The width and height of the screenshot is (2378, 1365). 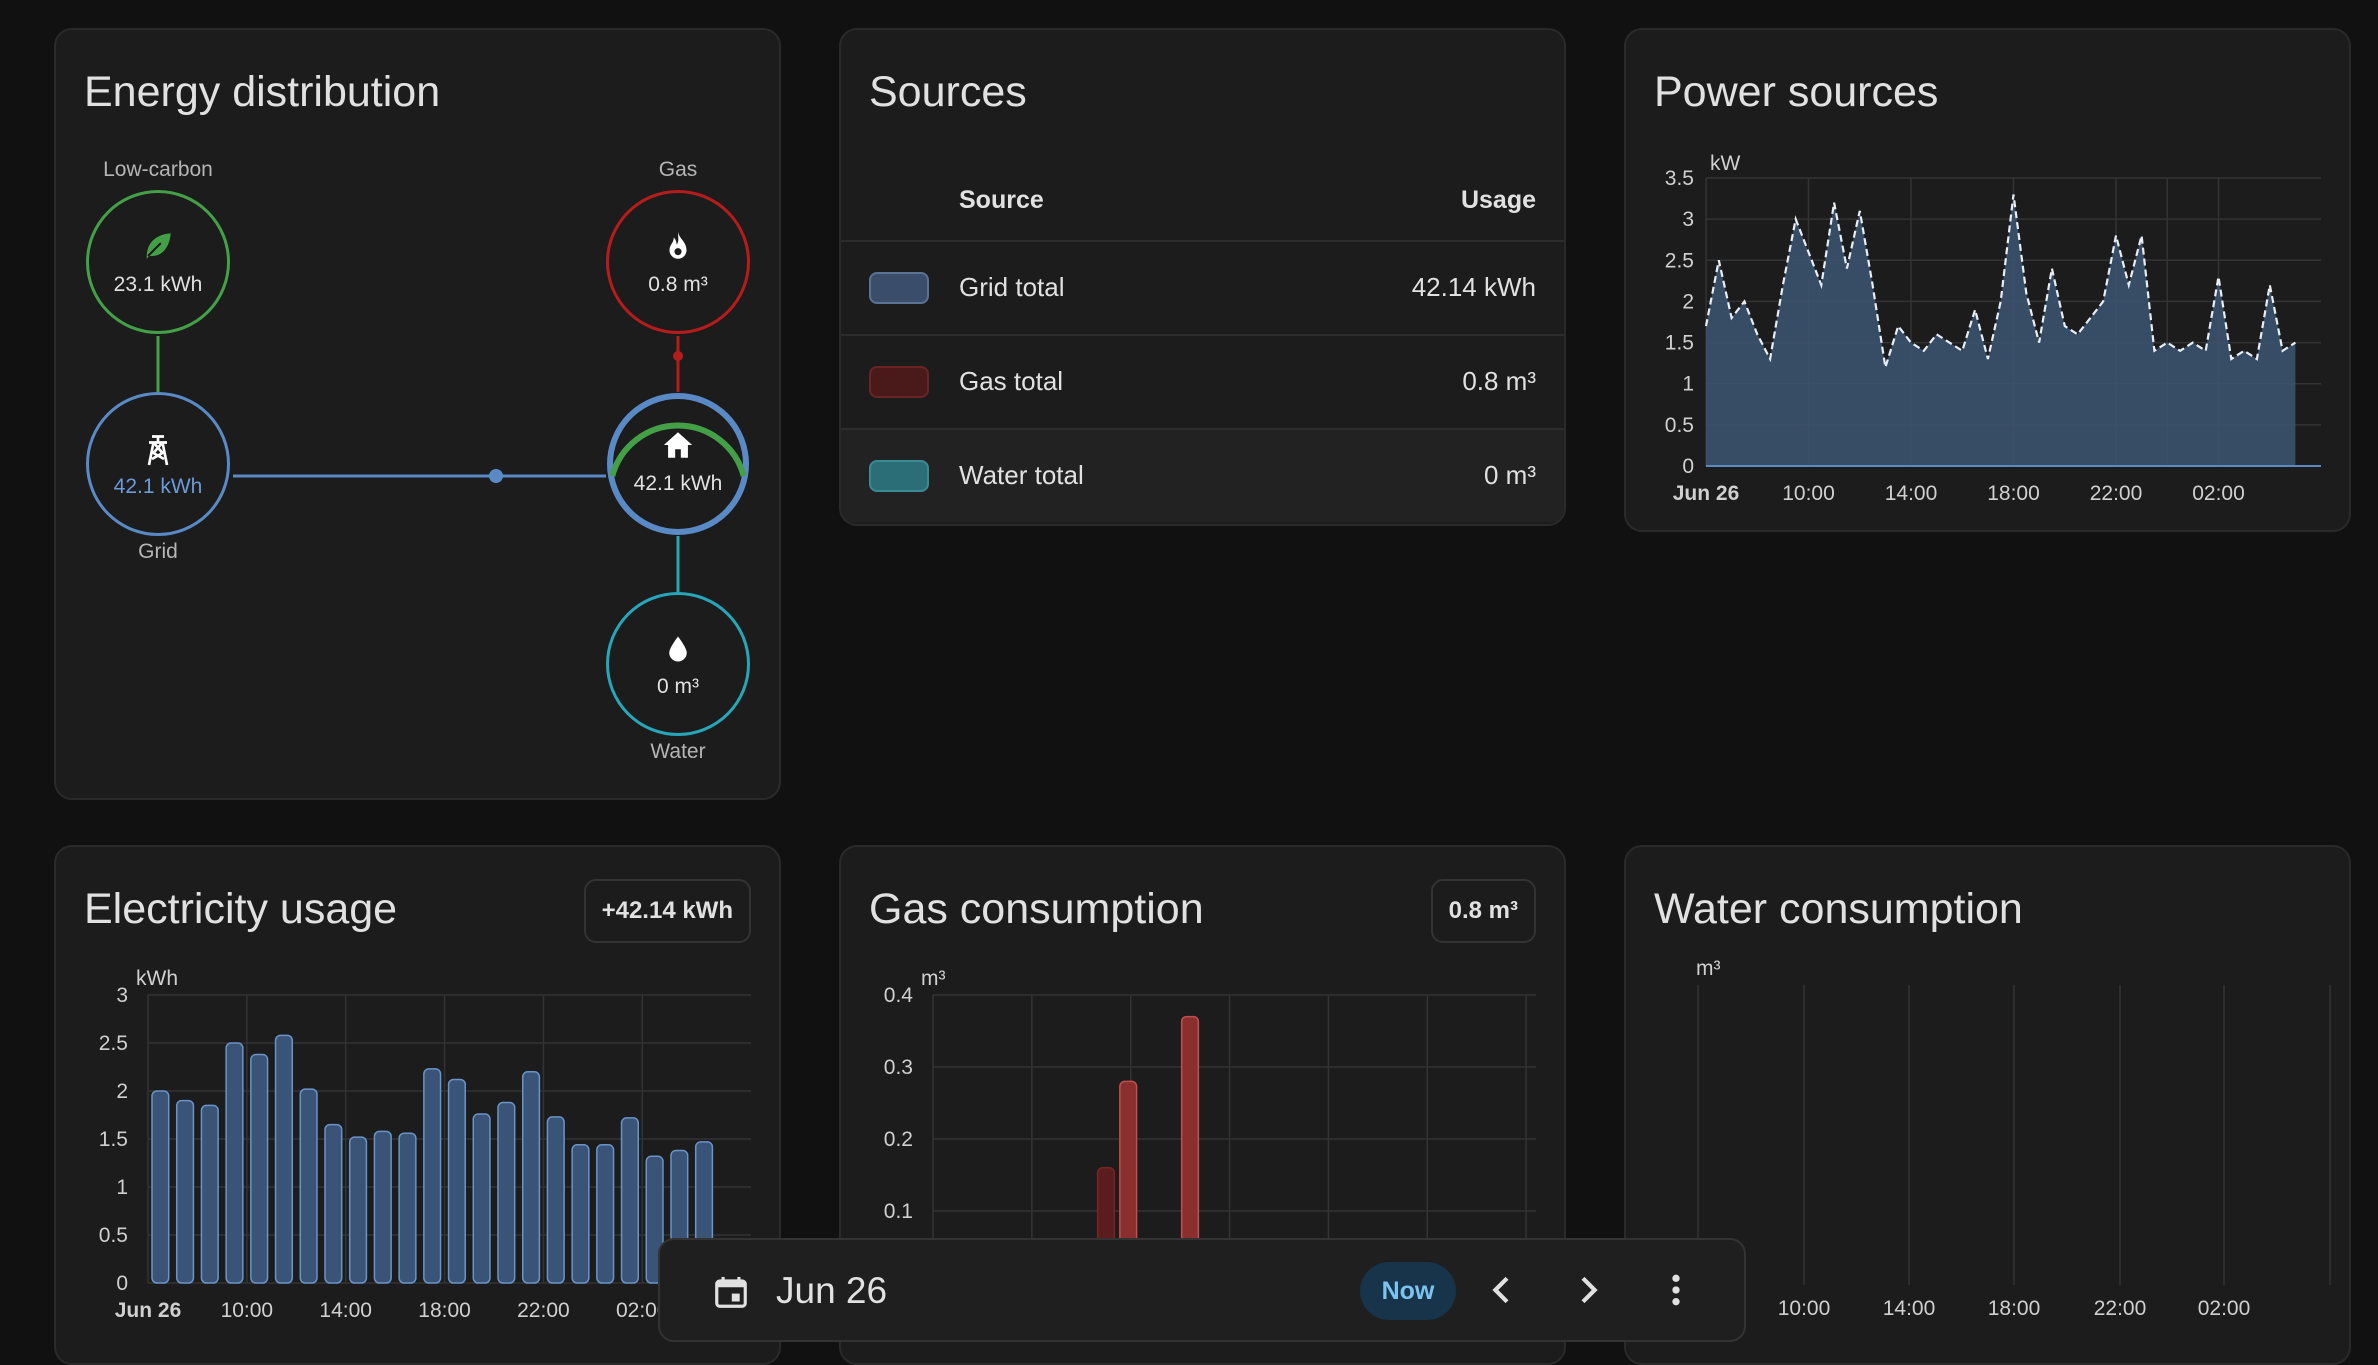 What do you see at coordinates (122, 1283) in the screenshot?
I see `y-tick-label: 0` at bounding box center [122, 1283].